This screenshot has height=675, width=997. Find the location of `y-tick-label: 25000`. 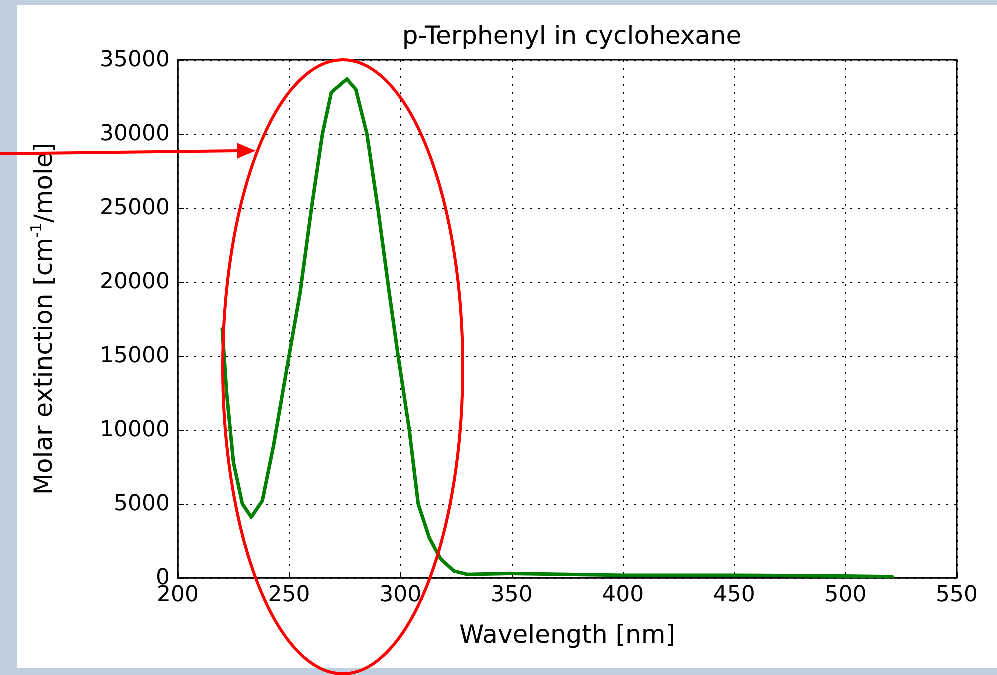

y-tick-label: 25000 is located at coordinates (135, 208).